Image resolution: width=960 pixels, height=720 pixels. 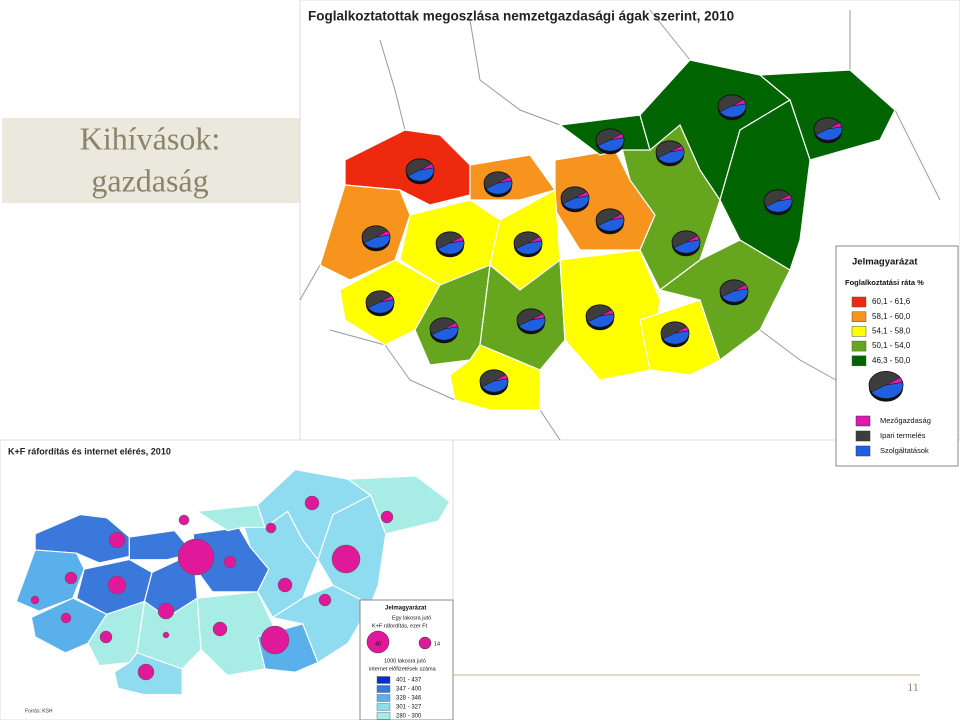 I want to click on legend-text: 1000 lakosra jutó, so click(x=405, y=661).